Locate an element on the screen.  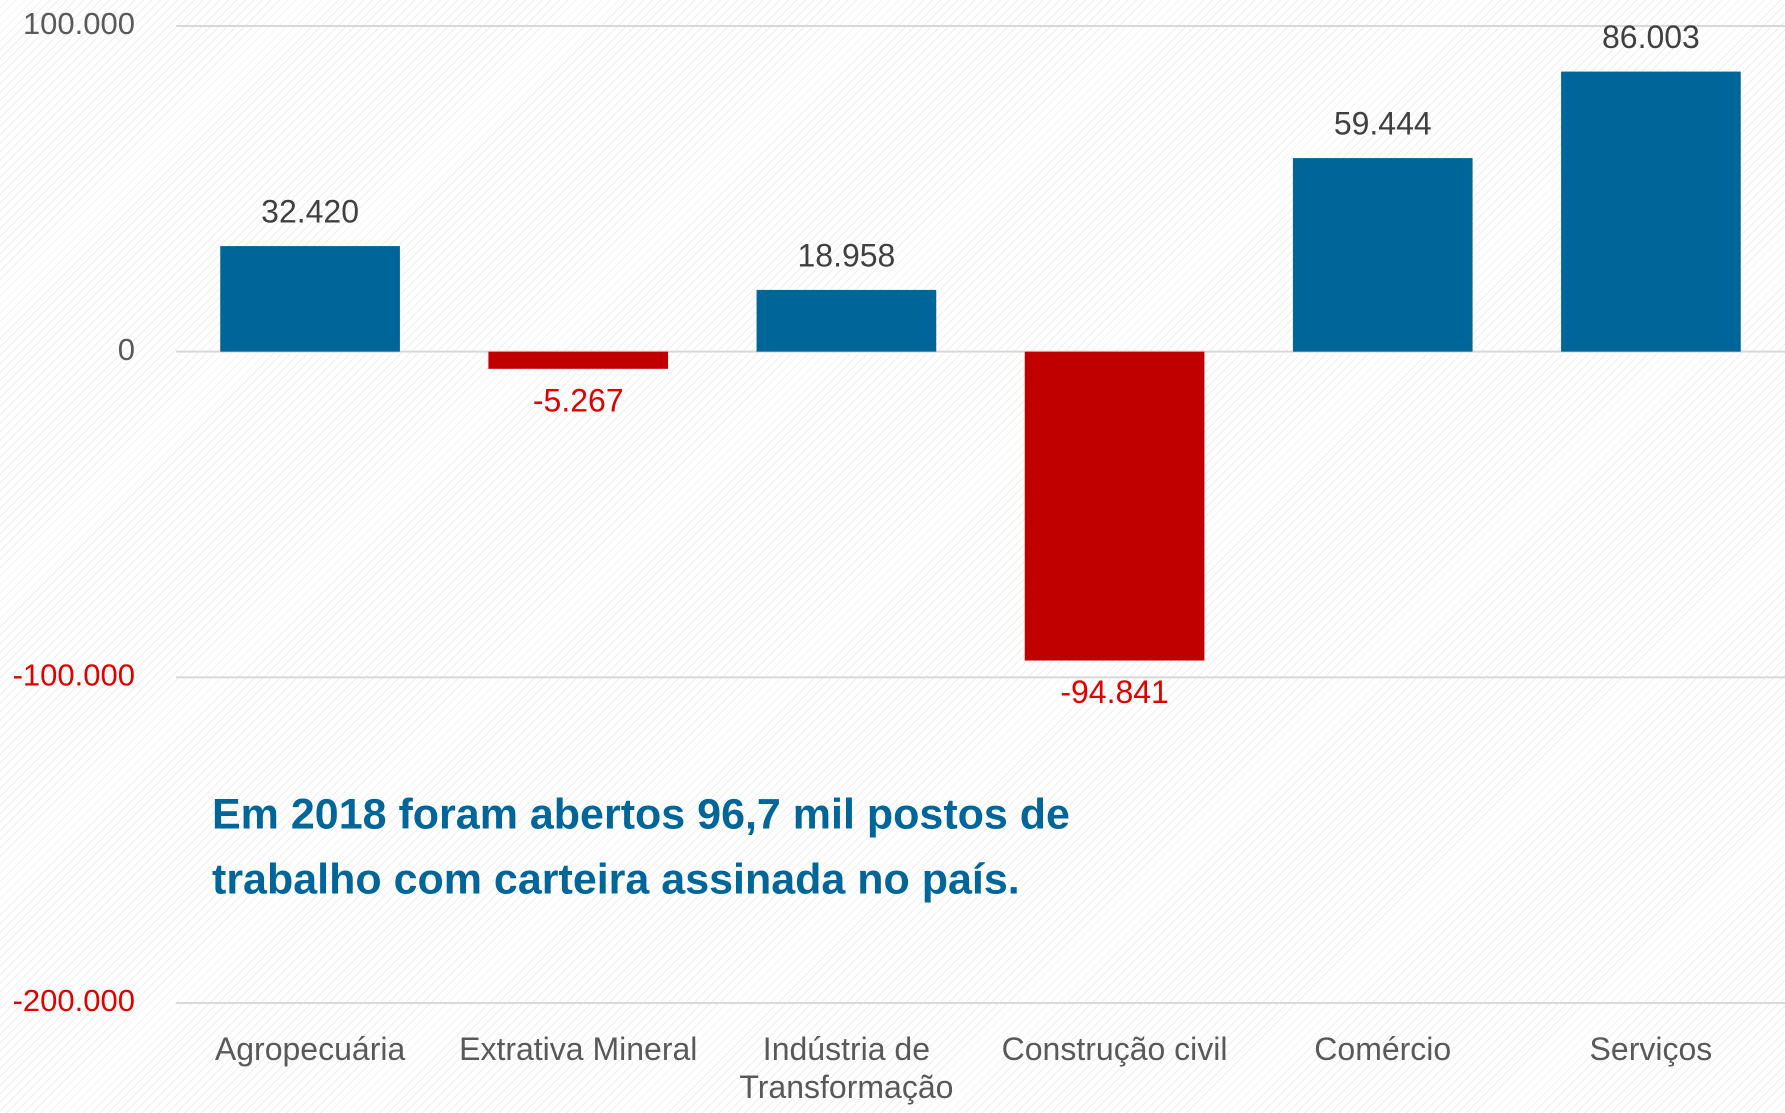
x-tick-label: Serviços is located at coordinates (1651, 1049).